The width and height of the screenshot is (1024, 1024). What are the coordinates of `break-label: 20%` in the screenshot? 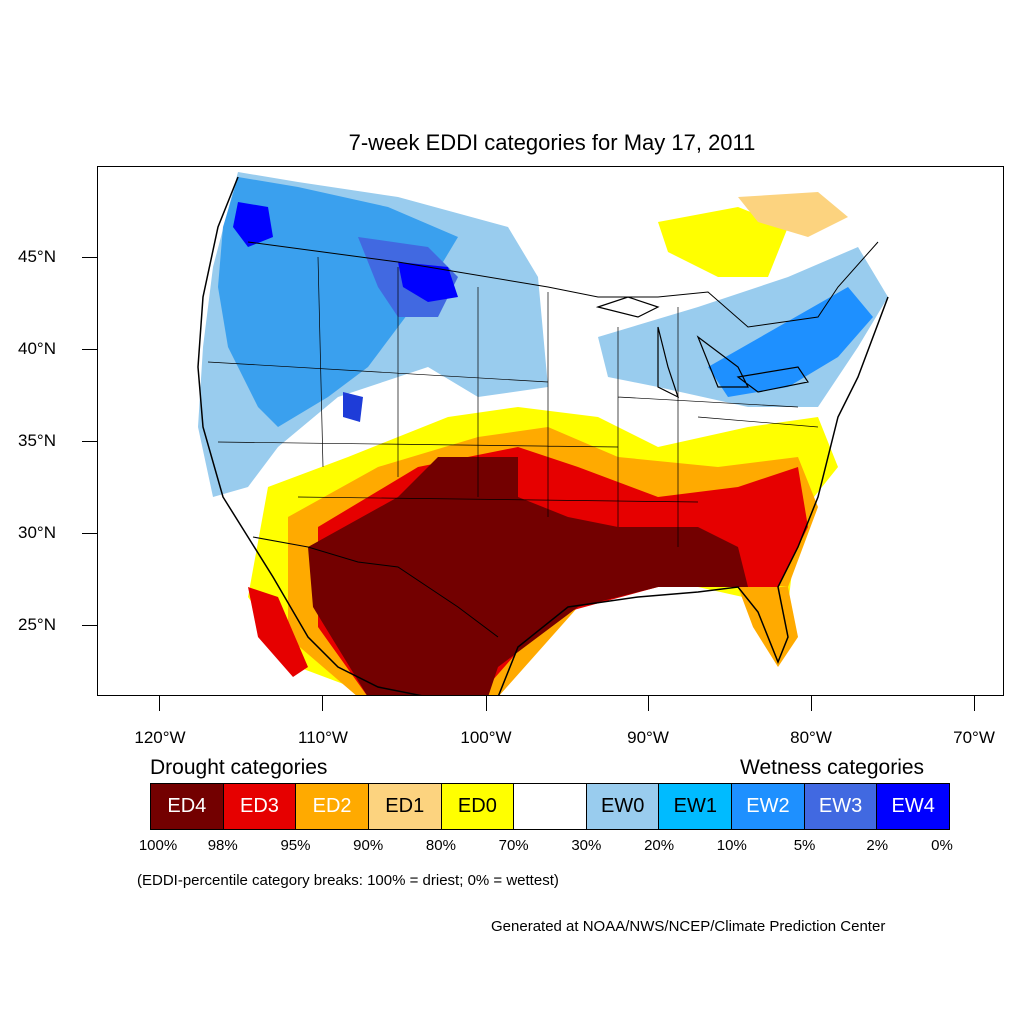 It's located at (659, 845).